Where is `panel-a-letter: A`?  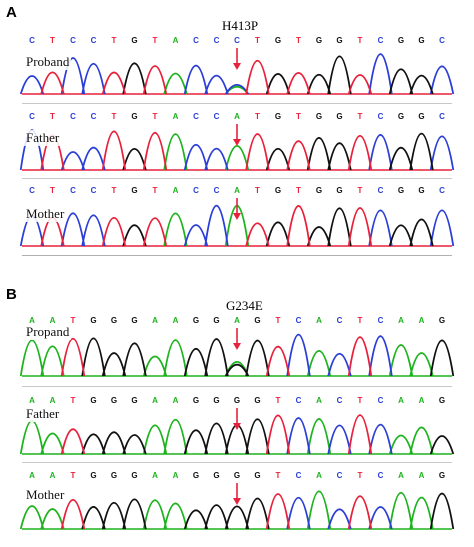 panel-a-letter: A is located at coordinates (11, 12).